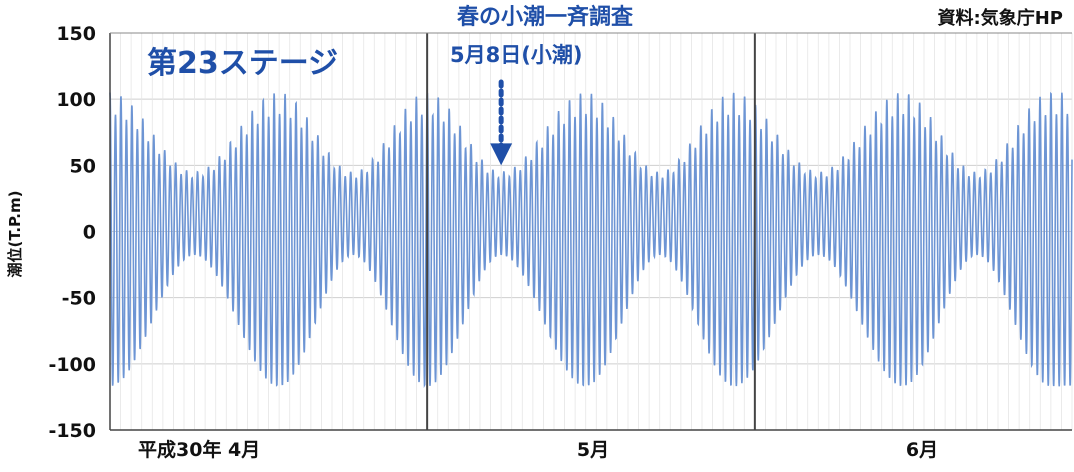 Image resolution: width=1074 pixels, height=472 pixels. Describe the element at coordinates (76, 34) in the screenshot. I see `y-tick-label: 150` at that location.